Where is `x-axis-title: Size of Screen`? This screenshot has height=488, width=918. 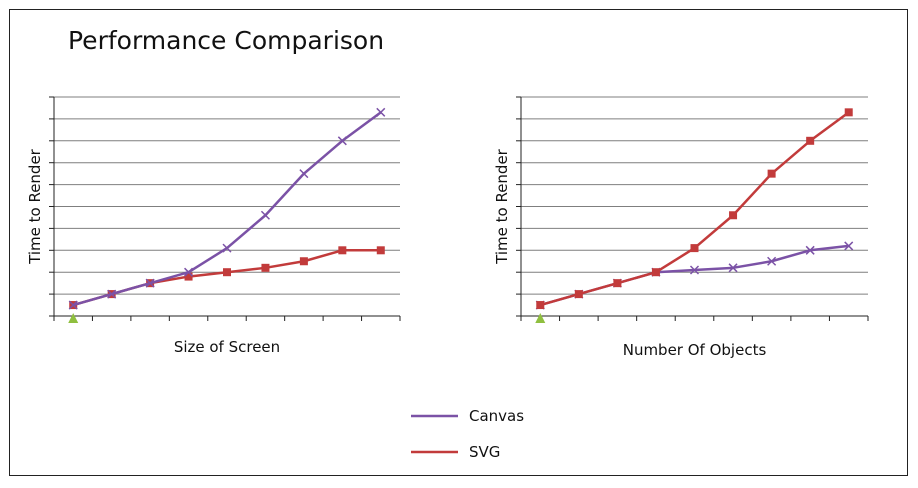 x-axis-title: Size of Screen is located at coordinates (227, 347).